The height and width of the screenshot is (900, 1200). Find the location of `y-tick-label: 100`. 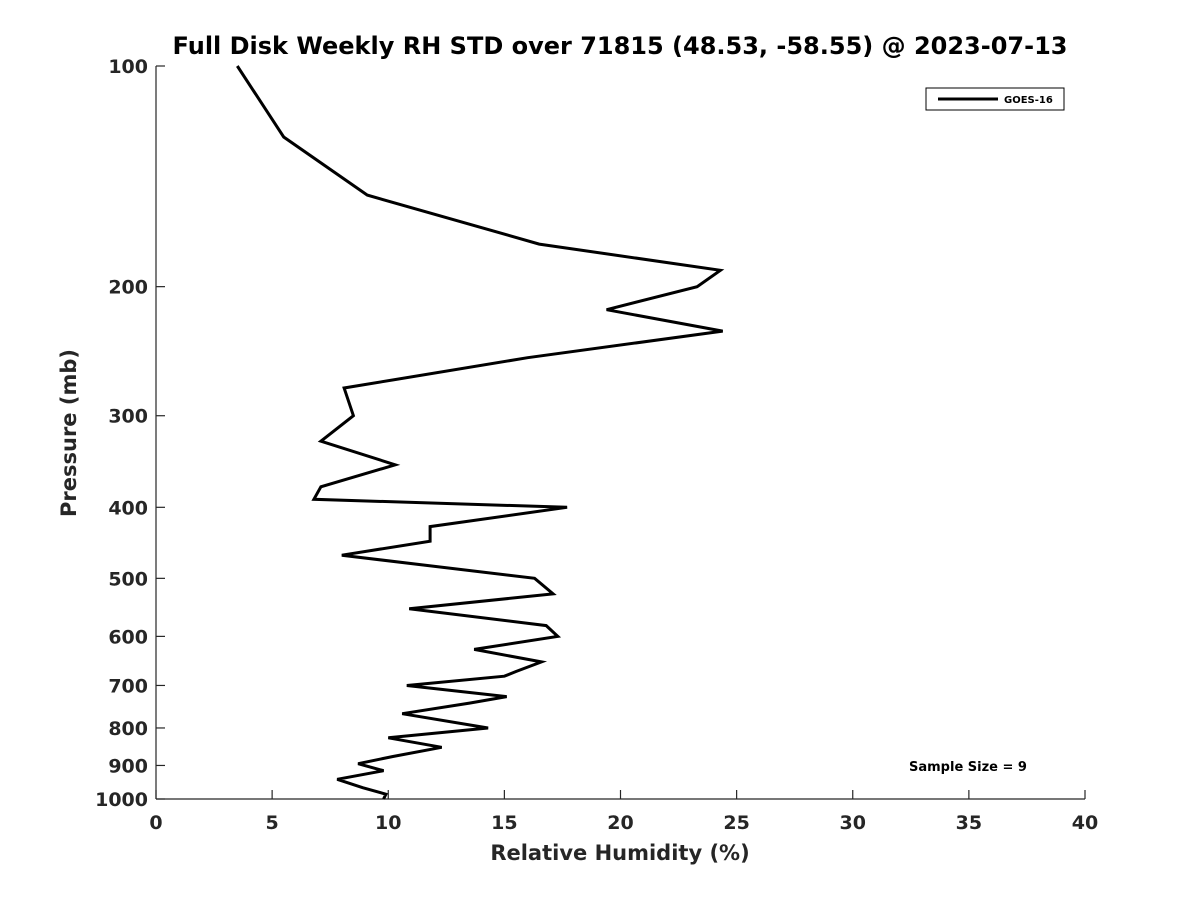

y-tick-label: 100 is located at coordinates (128, 67).